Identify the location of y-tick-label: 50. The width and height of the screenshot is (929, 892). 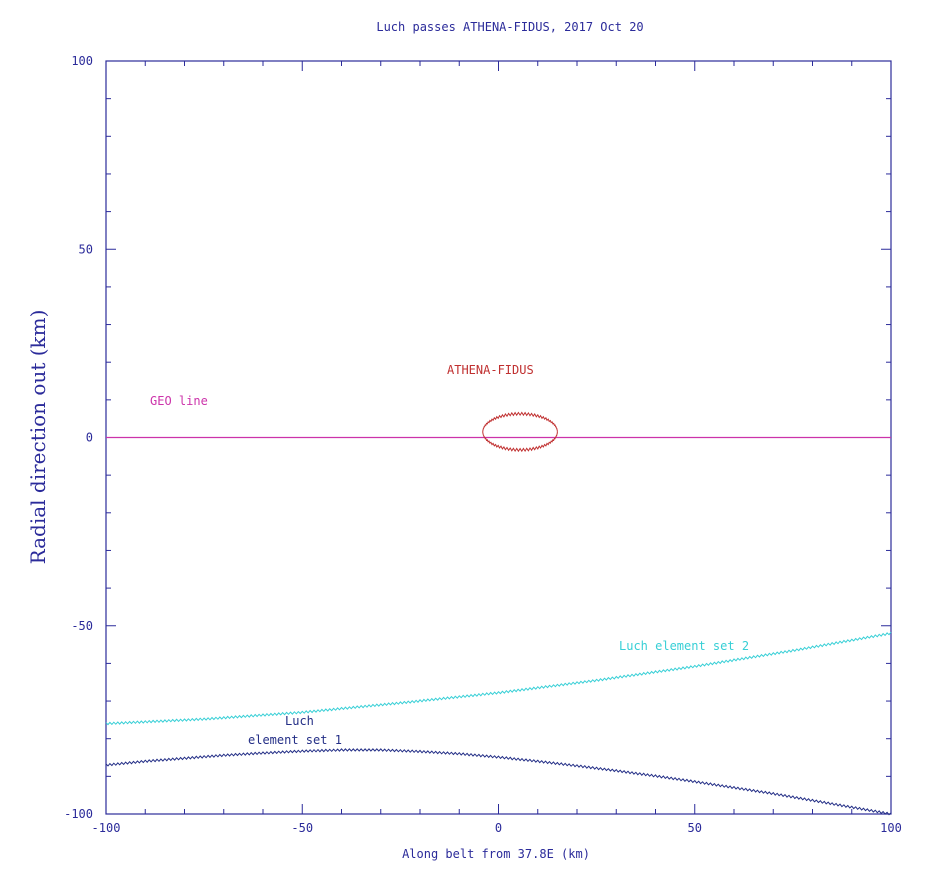
(86, 249).